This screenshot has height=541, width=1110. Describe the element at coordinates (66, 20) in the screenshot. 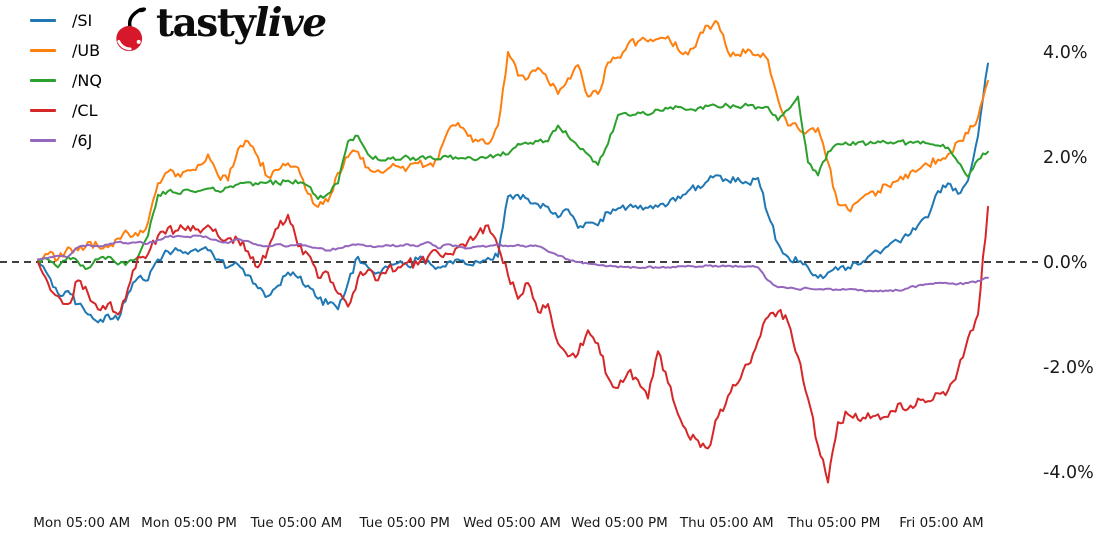

I see `legend-item-si: /SI` at that location.